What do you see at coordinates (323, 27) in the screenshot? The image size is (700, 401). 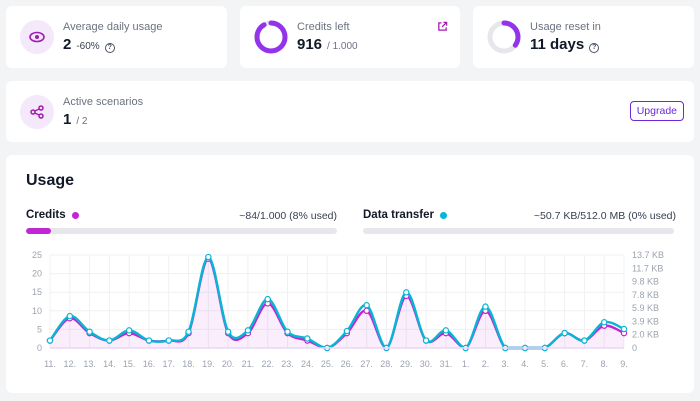 I see `credits-left-label: Credits left` at bounding box center [323, 27].